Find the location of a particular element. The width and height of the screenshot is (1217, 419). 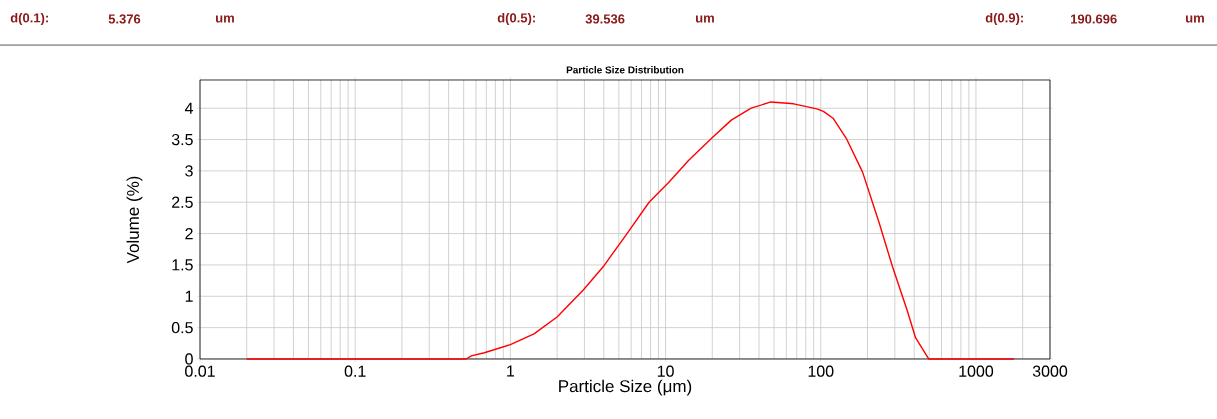

y-tick-label: 3 is located at coordinates (189, 171).